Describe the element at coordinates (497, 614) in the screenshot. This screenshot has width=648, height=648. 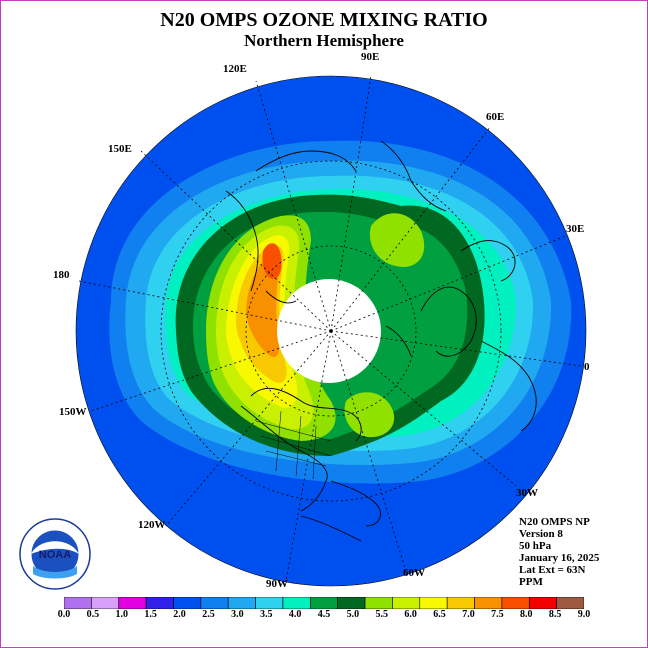
I see `colorbar-tick-label: 7.5` at that location.